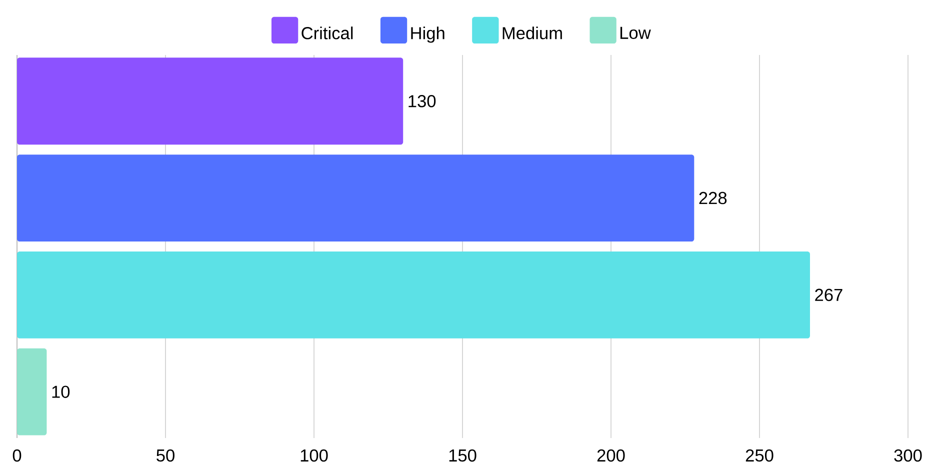  I want to click on x-tick-label: 300, so click(908, 455).